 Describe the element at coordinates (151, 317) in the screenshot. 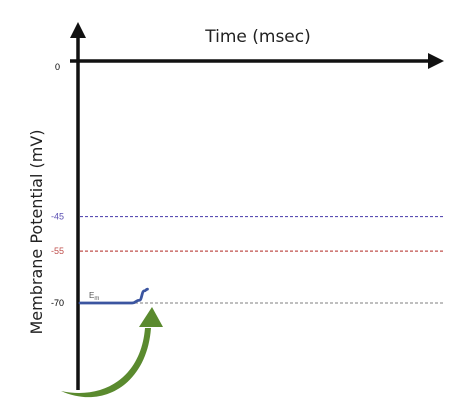

I see `stimulus-arrowhead` at that location.